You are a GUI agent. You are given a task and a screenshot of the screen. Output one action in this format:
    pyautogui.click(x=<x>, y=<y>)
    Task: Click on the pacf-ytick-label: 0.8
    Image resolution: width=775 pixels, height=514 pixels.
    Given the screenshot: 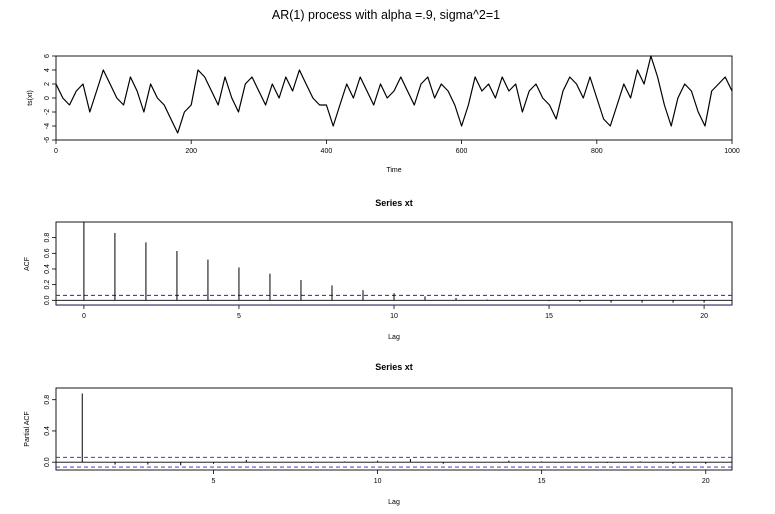 What is the action you would take?
    pyautogui.click(x=47, y=400)
    